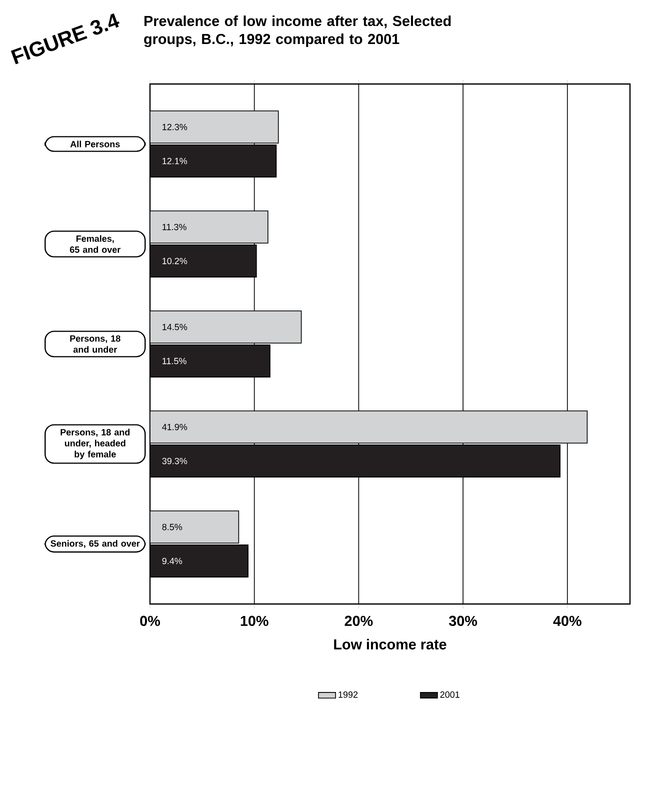 This screenshot has width=647, height=804. Describe the element at coordinates (254, 621) in the screenshot. I see `x-tick-label: 10%` at that location.